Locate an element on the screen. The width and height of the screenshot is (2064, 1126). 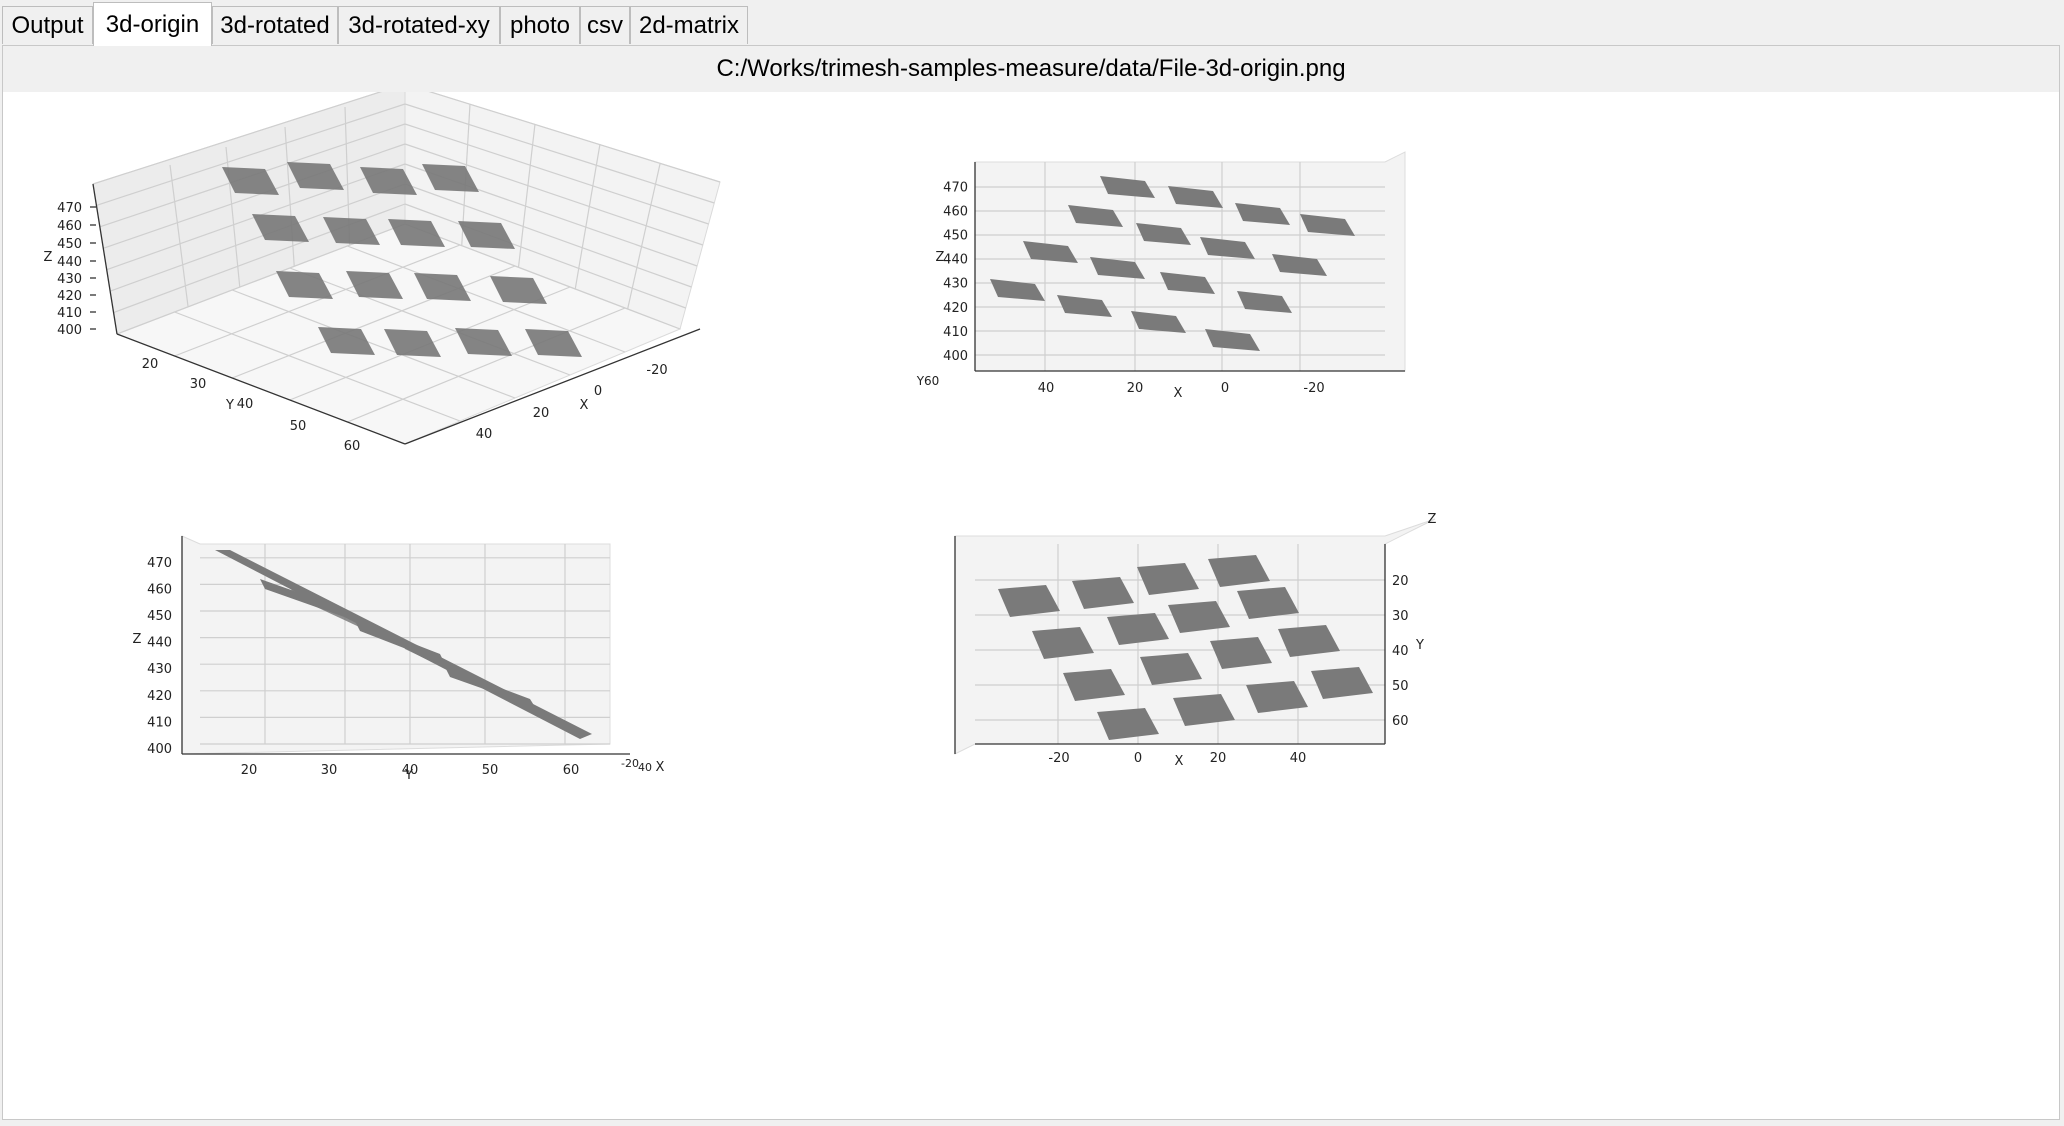
tab-3d-rotated: 3d-rotated is located at coordinates (275, 25).